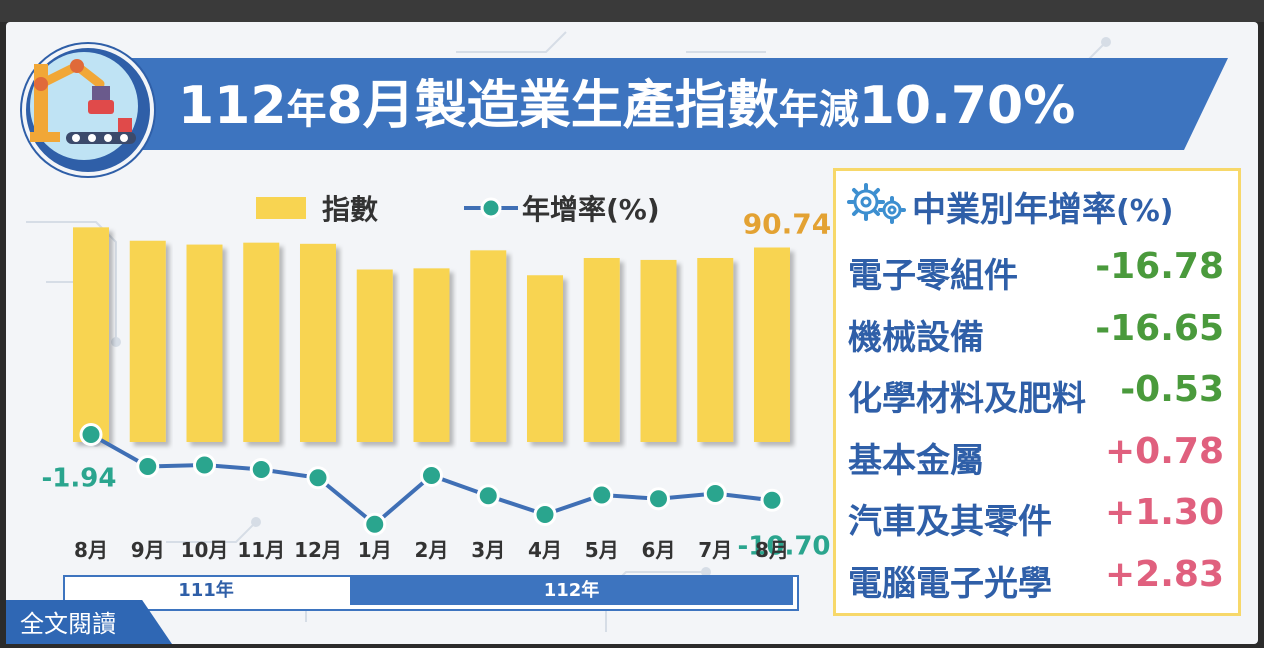 Image resolution: width=1264 pixels, height=648 pixels. Describe the element at coordinates (488, 550) in the screenshot. I see `x-tick-label: 3月` at that location.